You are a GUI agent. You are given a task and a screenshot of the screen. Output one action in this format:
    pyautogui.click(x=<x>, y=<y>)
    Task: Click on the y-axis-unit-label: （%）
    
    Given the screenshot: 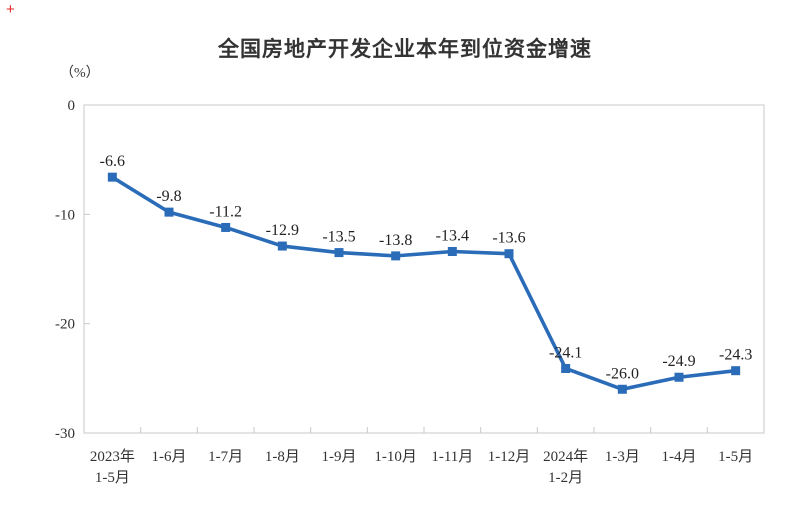 What is the action you would take?
    pyautogui.click(x=80, y=73)
    